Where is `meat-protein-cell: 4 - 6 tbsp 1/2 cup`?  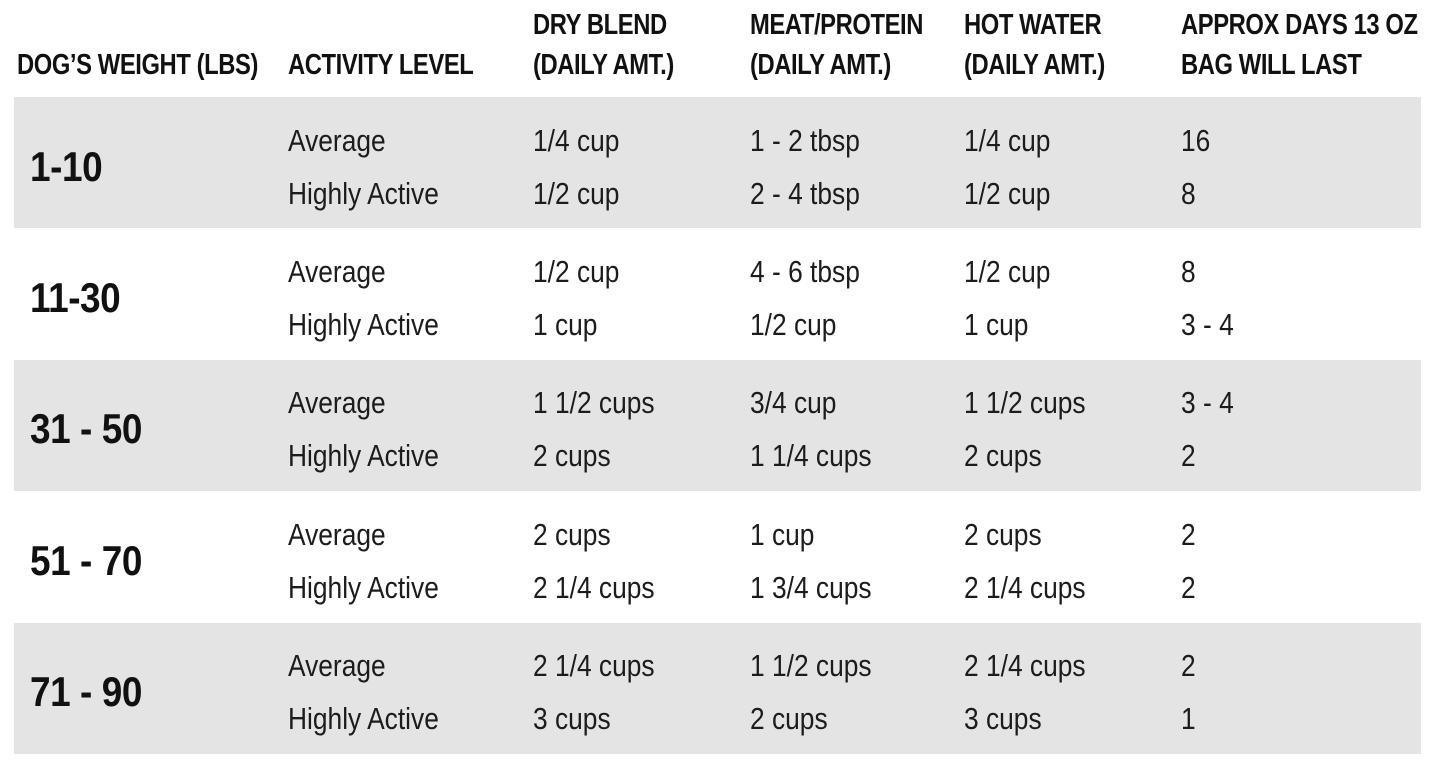 meat-protein-cell: 4 - 6 tbsp 1/2 cup is located at coordinates (857, 293).